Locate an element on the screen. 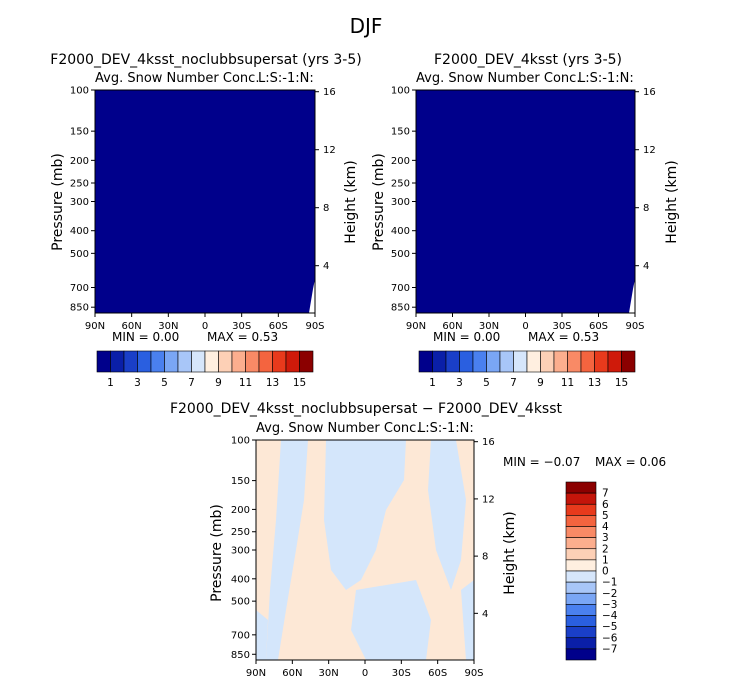 This screenshot has height=691, width=733. y-tick-label: 300 is located at coordinates (400, 202).